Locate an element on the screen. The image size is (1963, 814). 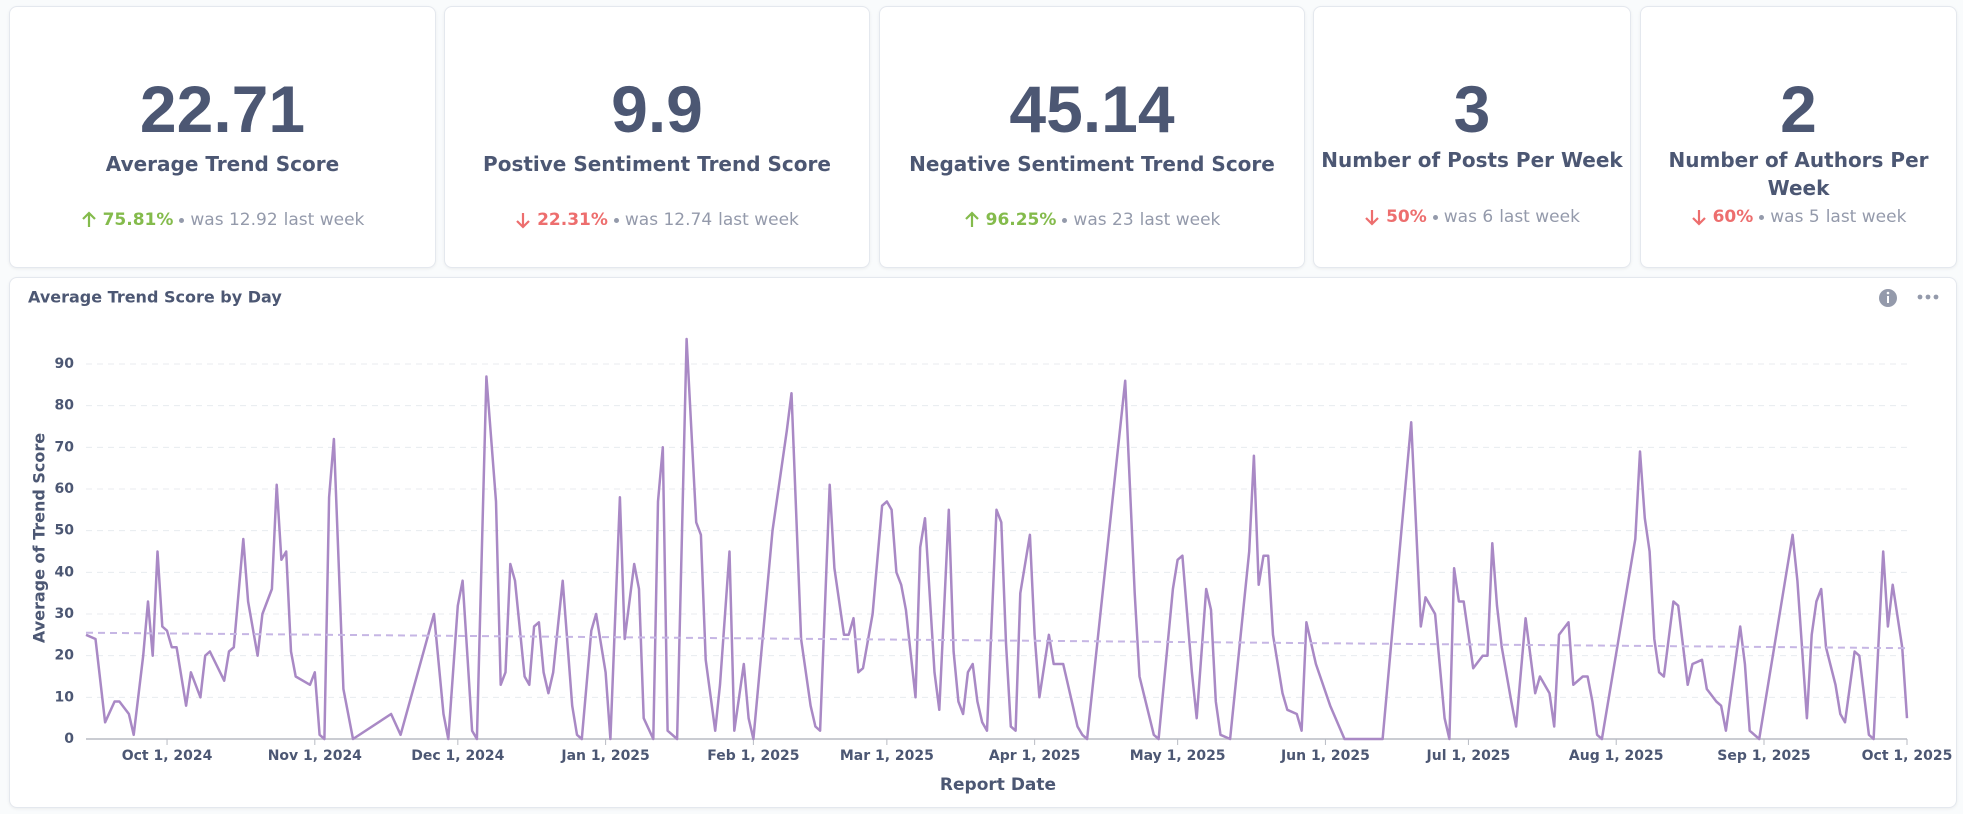
info-icon is located at coordinates (1888, 298).